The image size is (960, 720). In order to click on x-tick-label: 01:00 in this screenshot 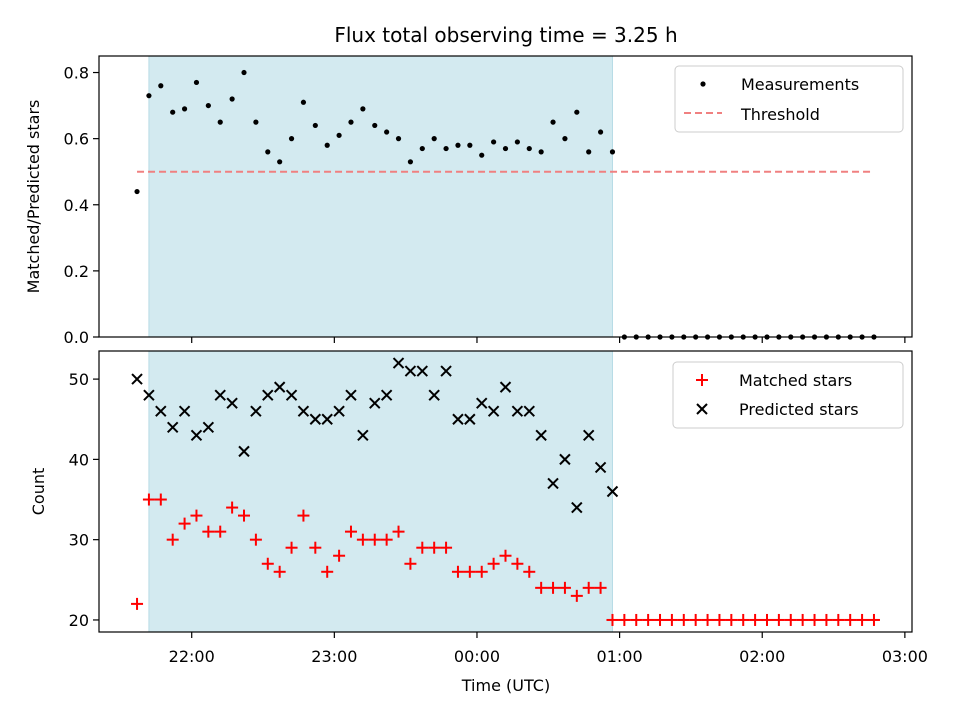, I will do `click(620, 656)`.